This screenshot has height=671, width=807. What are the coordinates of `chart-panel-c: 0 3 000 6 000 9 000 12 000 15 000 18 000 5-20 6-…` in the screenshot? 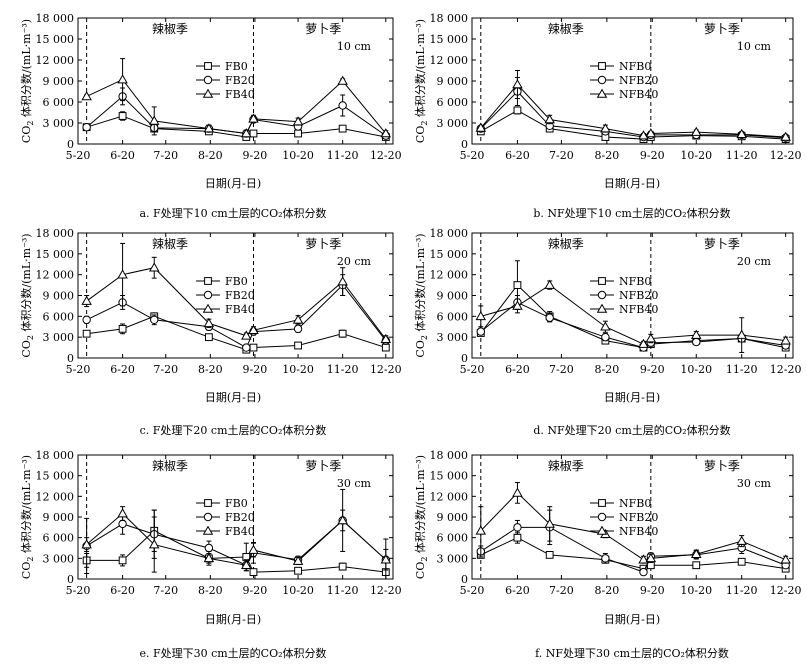 It's located at (210, 332).